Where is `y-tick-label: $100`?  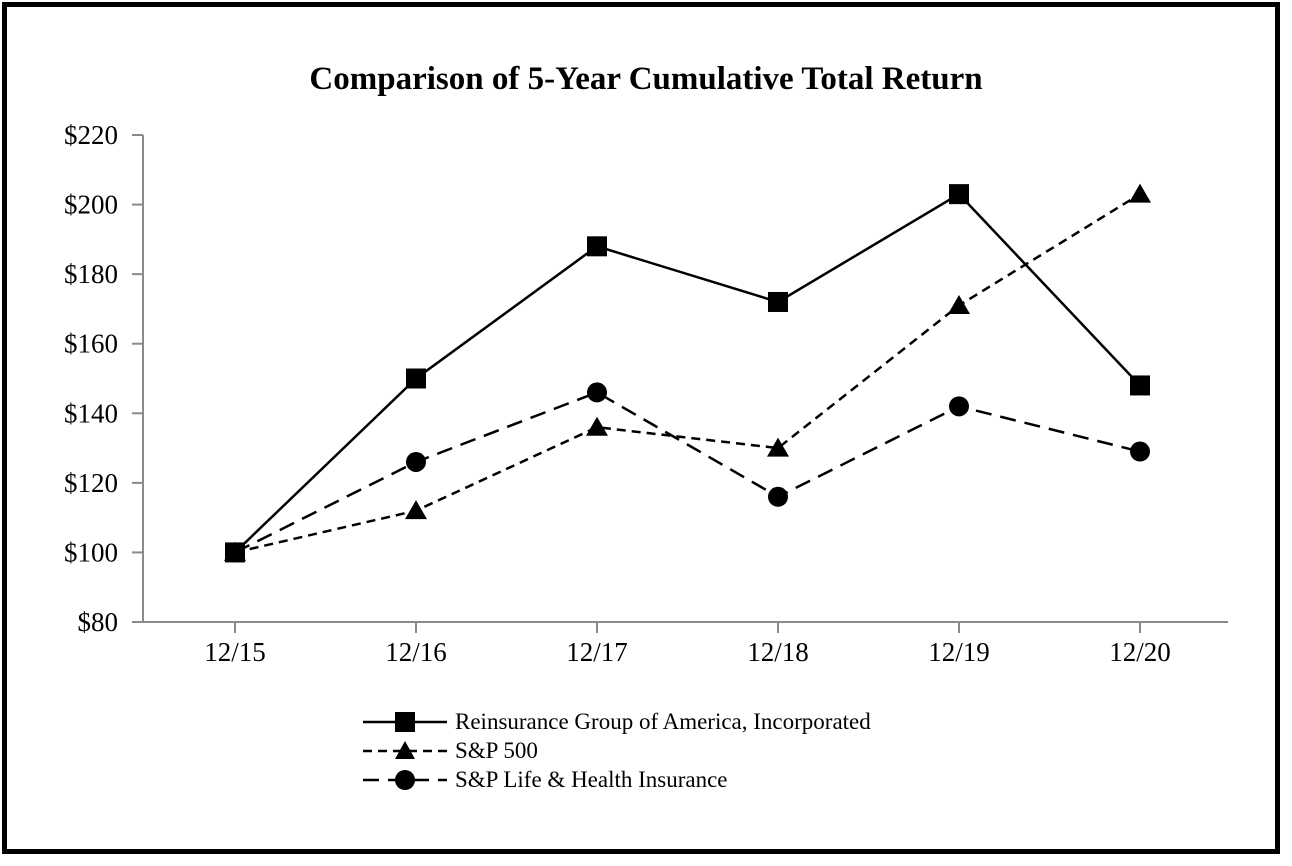
y-tick-label: $100 is located at coordinates (91, 552).